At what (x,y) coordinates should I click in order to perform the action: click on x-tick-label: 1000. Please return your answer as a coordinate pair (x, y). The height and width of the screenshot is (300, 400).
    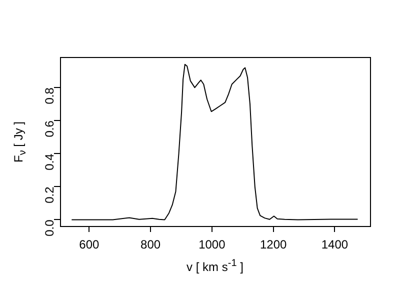
    Looking at the image, I should click on (212, 245).